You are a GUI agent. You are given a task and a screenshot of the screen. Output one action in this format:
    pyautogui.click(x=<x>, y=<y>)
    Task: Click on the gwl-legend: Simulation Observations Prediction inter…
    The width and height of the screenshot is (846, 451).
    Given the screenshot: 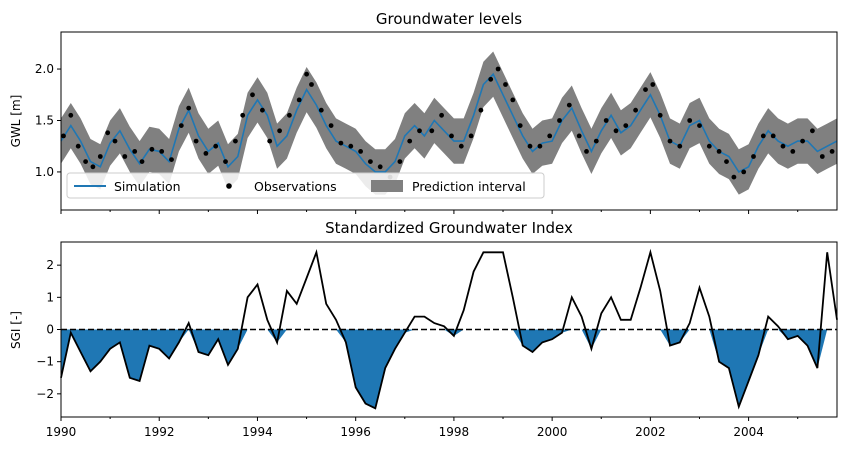 What is the action you would take?
    pyautogui.click(x=305, y=185)
    